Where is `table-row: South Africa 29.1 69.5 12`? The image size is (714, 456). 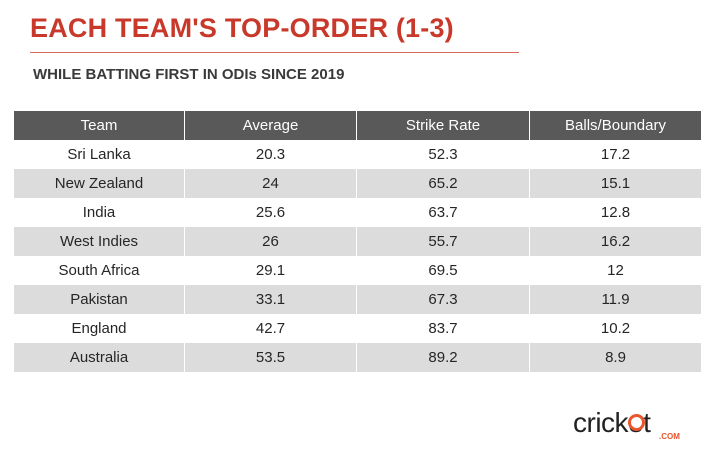 table-row: South Africa 29.1 69.5 12 is located at coordinates (357, 270).